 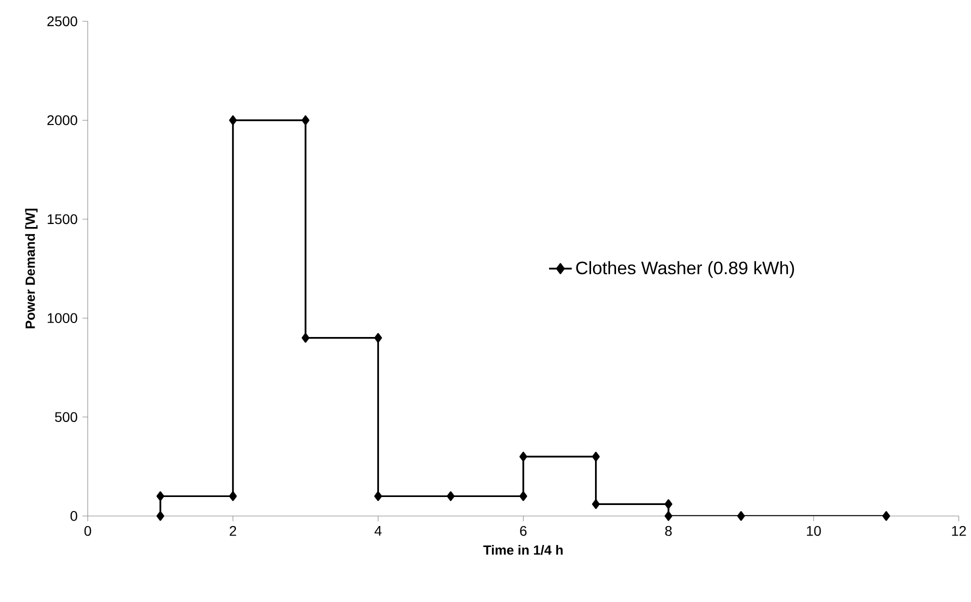 What do you see at coordinates (685, 269) in the screenshot?
I see `legend-label: Clothes Washer (0.89 kWh)` at bounding box center [685, 269].